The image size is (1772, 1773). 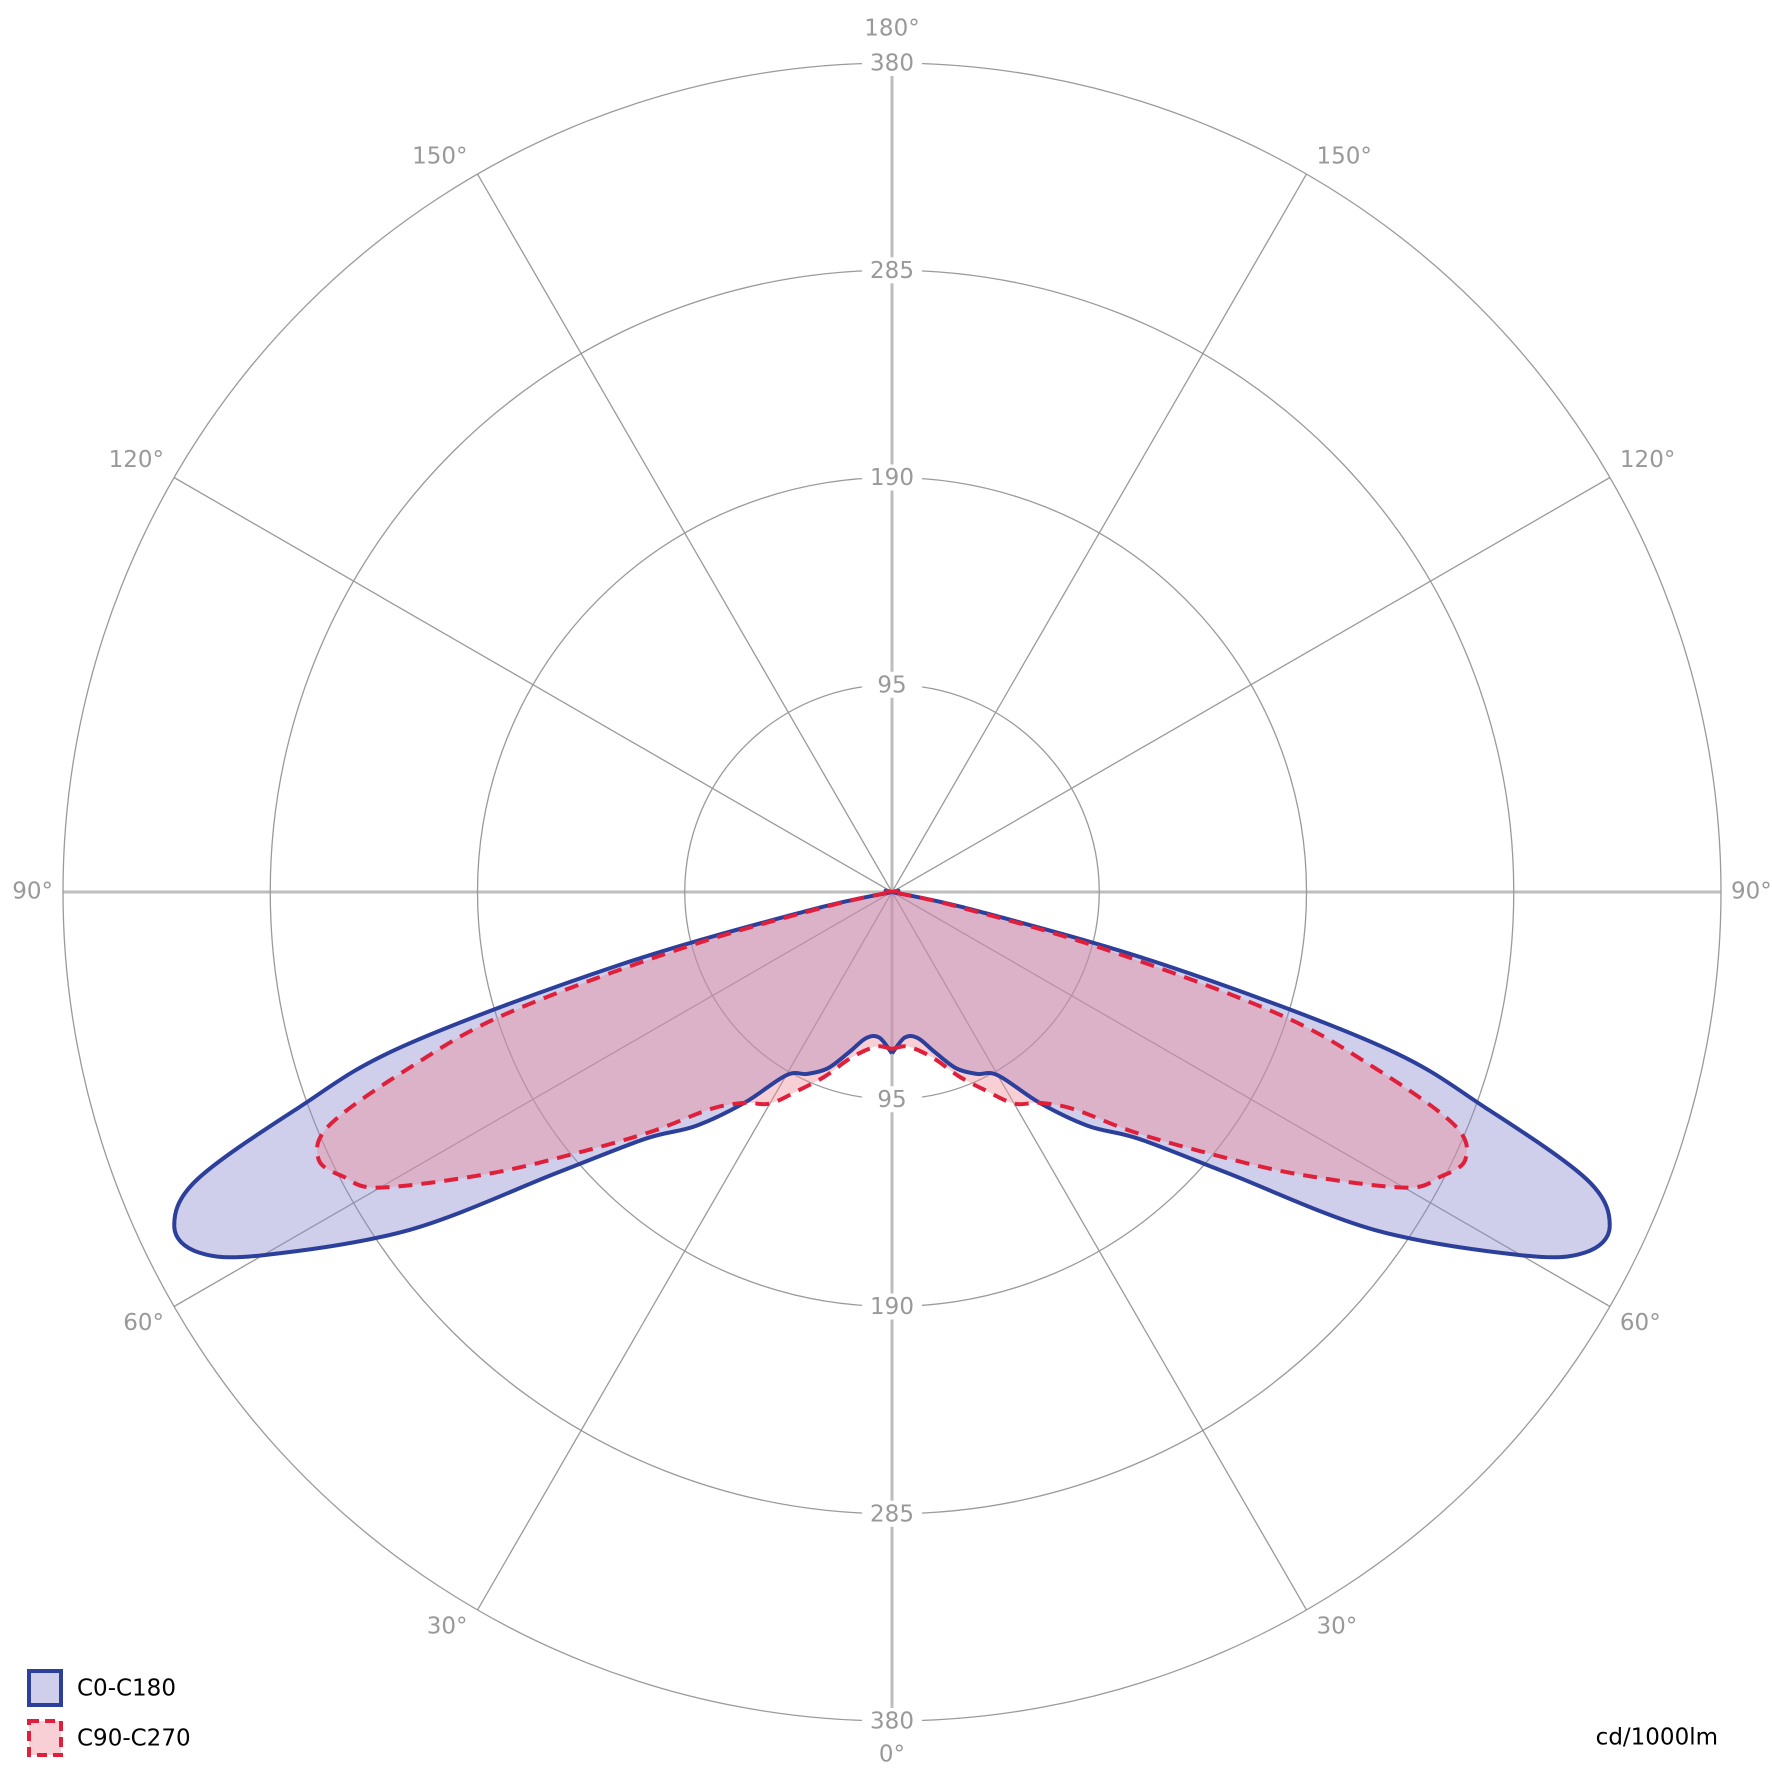 I want to click on legend-label: C0-C180, so click(x=126, y=1689).